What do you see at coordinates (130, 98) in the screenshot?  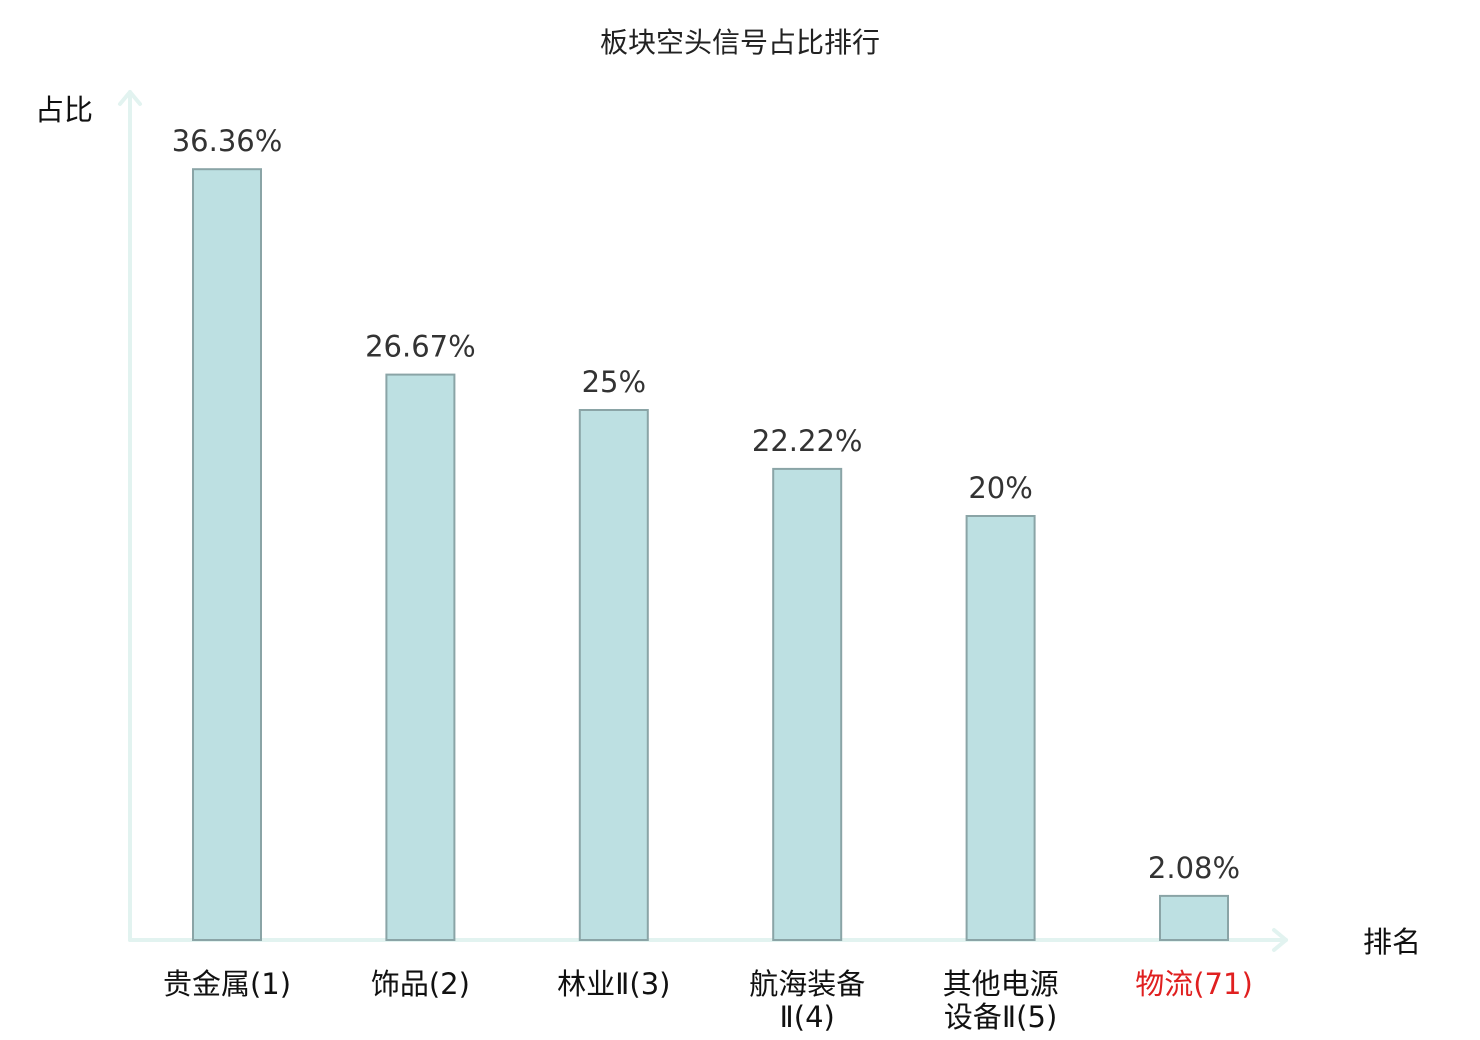 I see `y-axis-arrow` at bounding box center [130, 98].